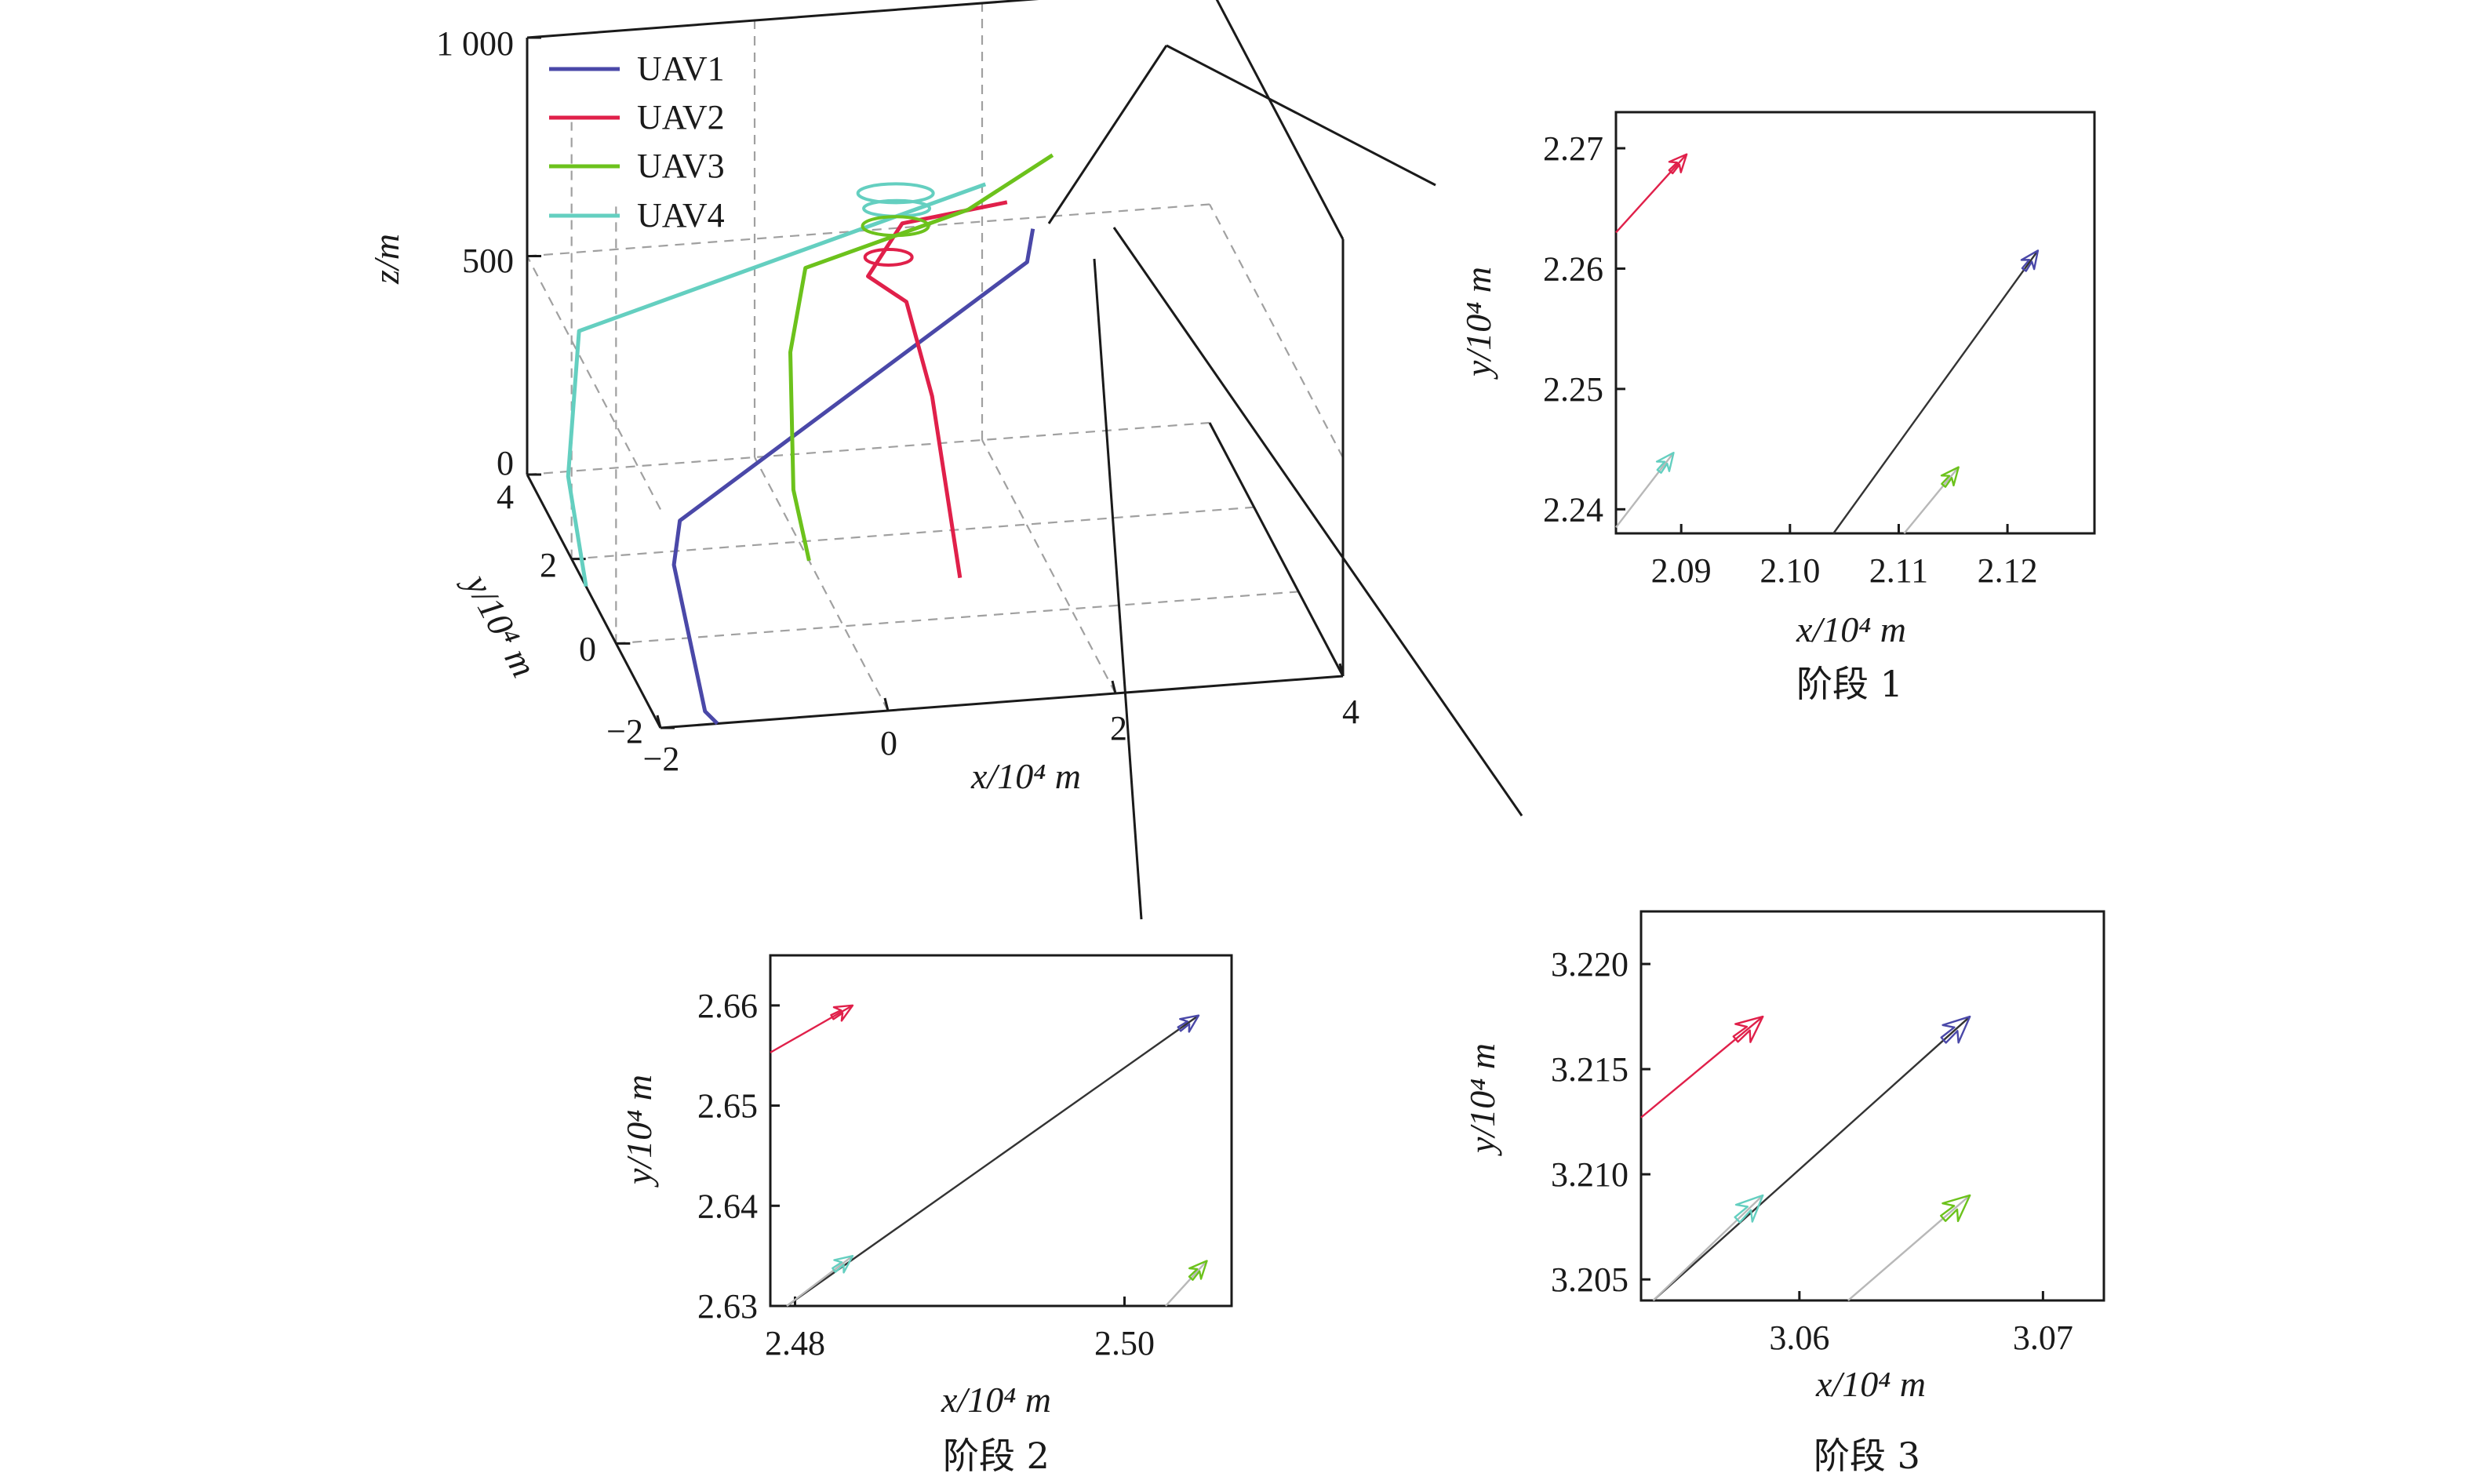  What do you see at coordinates (728, 1306) in the screenshot?
I see `y-tick-label: 2.63` at bounding box center [728, 1306].